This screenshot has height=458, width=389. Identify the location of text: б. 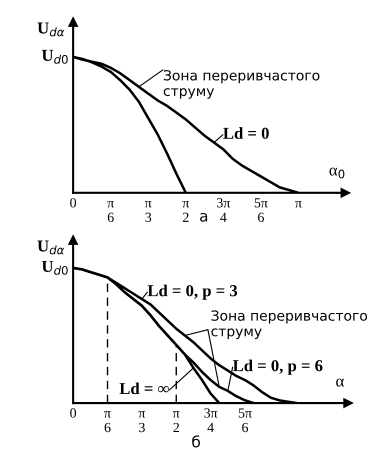
(196, 441).